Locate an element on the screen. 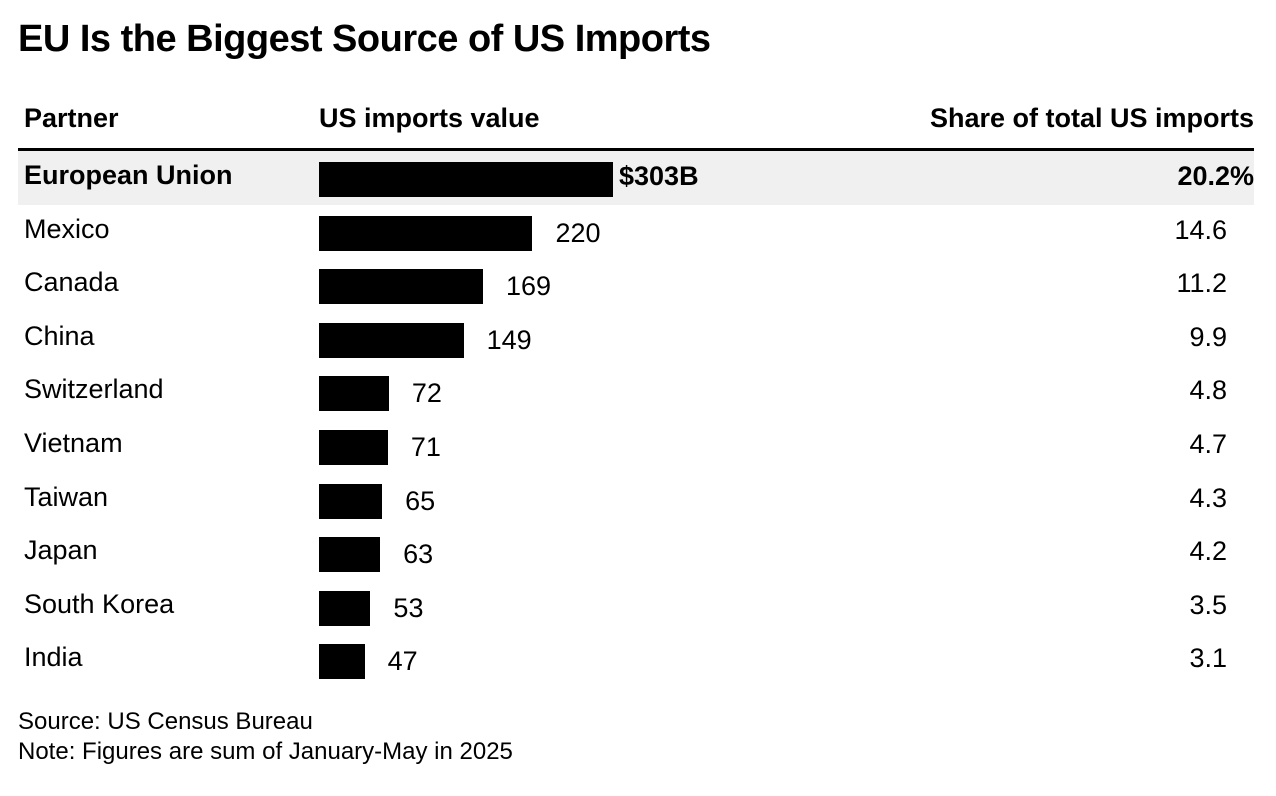 This screenshot has height=796, width=1276. table-row: India 47 3.1 is located at coordinates (636, 660).